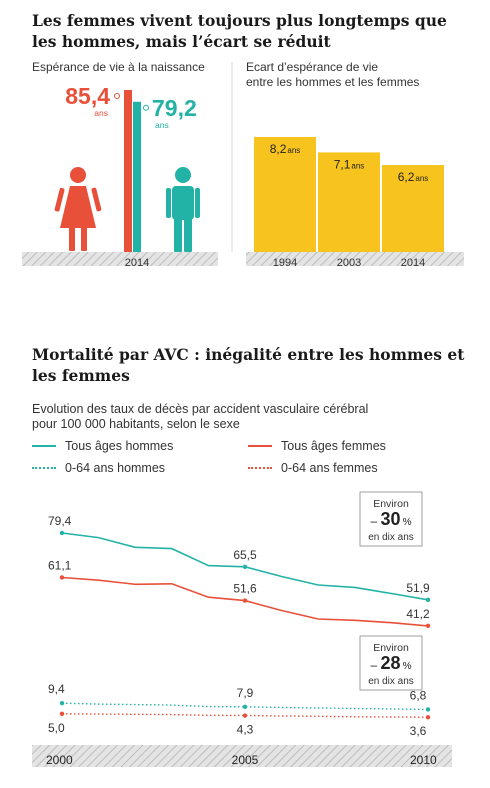 This screenshot has width=490, height=788. What do you see at coordinates (60, 565) in the screenshot?
I see `series-label-1-0: 61,1` at bounding box center [60, 565].